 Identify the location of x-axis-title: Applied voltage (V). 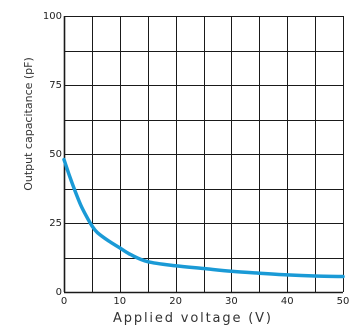
(192, 318).